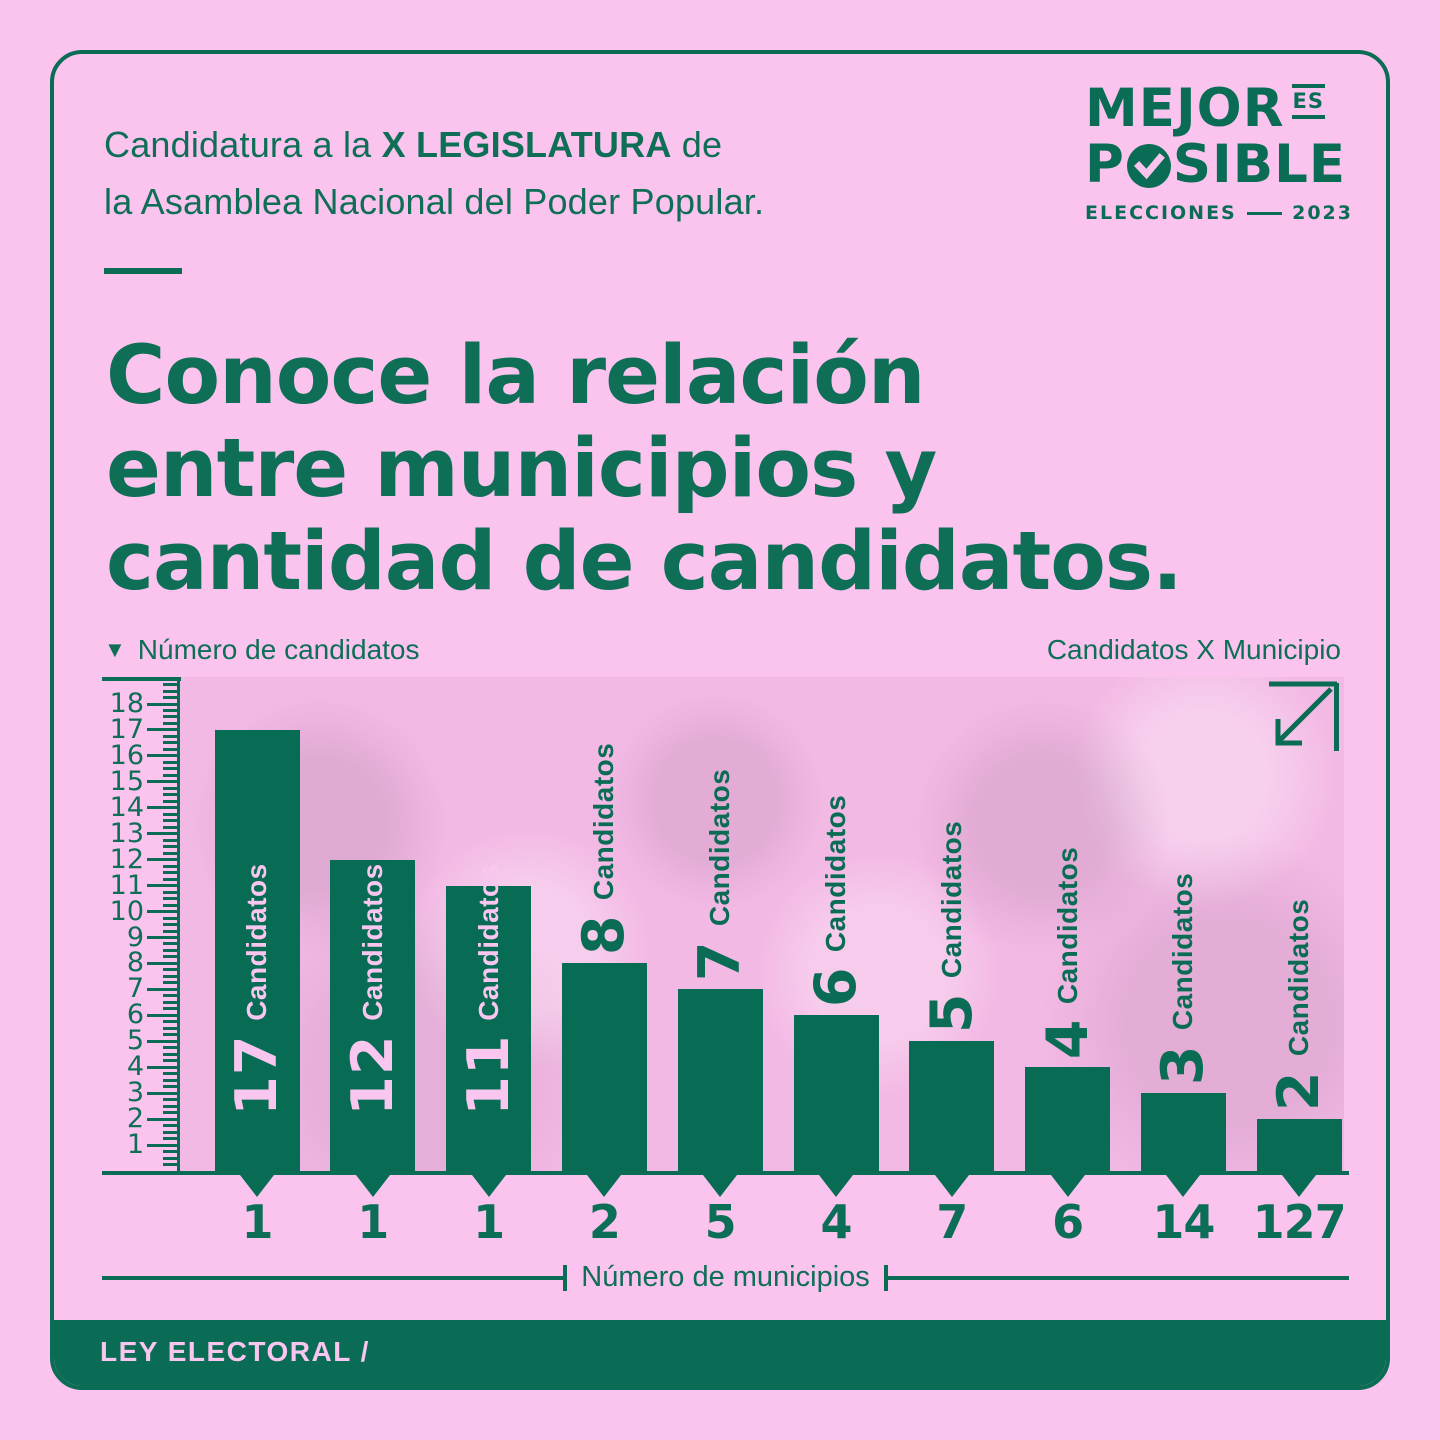 This screenshot has height=1440, width=1440. What do you see at coordinates (1259, 164) in the screenshot?
I see `logo-posible-rest: SIBLE` at bounding box center [1259, 164].